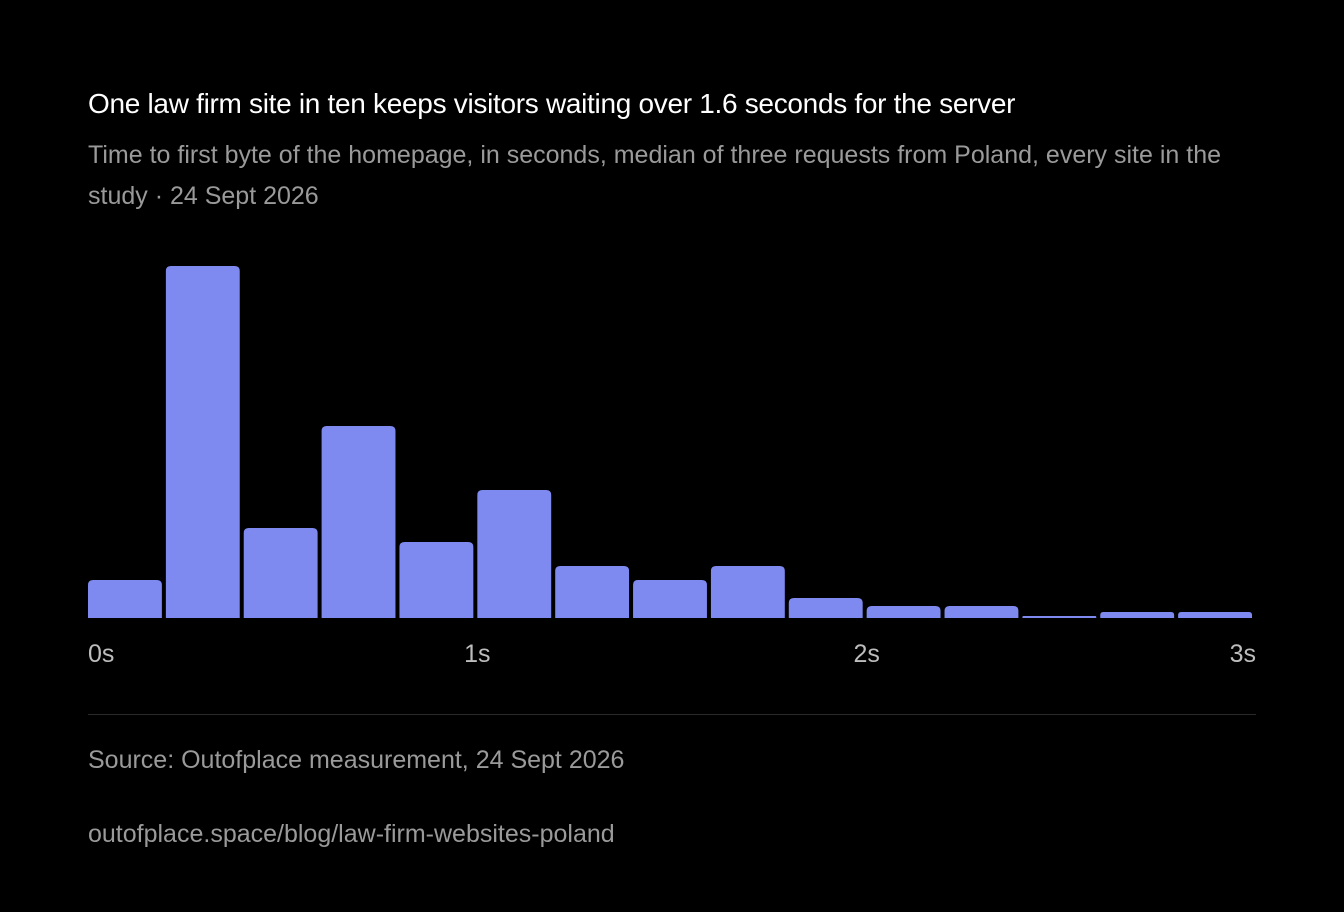 The image size is (1344, 912). Describe the element at coordinates (672, 714) in the screenshot. I see `footer-divider` at that location.